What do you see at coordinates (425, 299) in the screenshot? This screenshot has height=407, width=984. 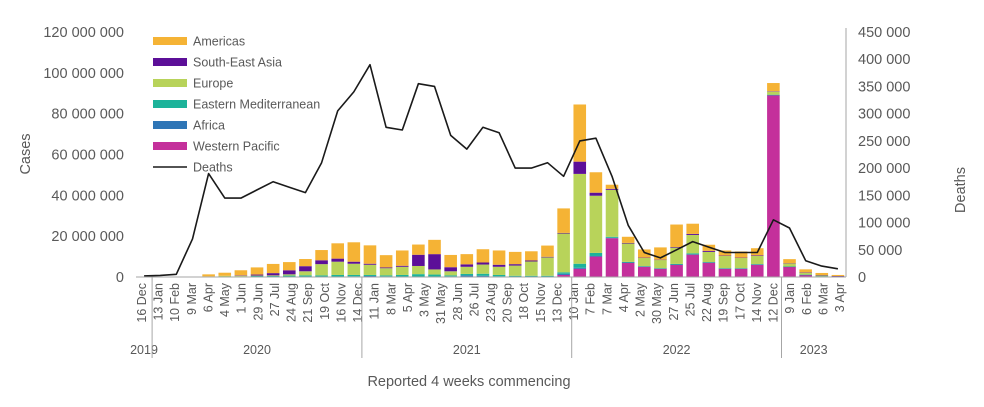 I see `x-tick-label: 3 May` at bounding box center [425, 299].